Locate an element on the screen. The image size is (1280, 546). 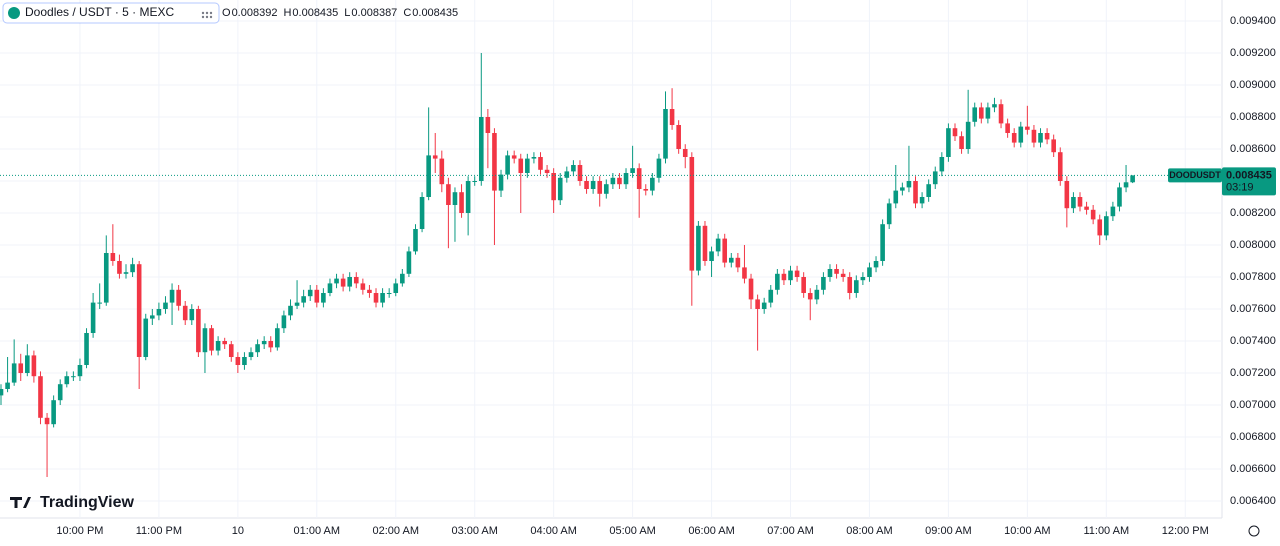
symbol-box is located at coordinates (111, 13).